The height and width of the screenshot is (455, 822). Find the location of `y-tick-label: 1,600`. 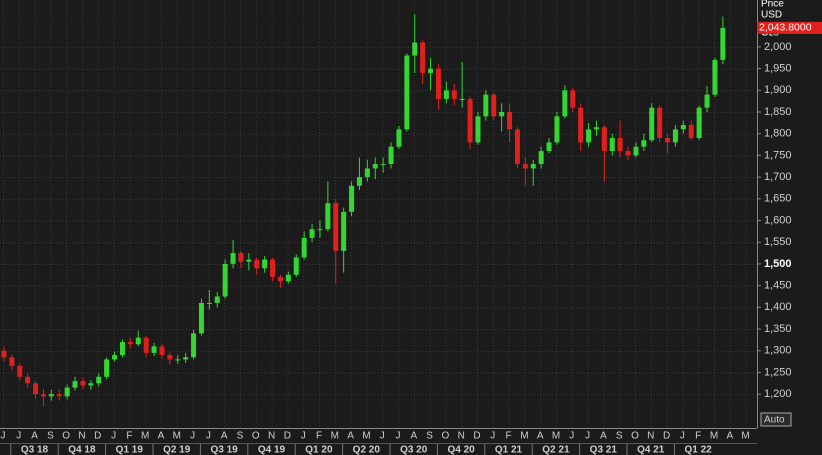

y-tick-label: 1,600 is located at coordinates (778, 220).